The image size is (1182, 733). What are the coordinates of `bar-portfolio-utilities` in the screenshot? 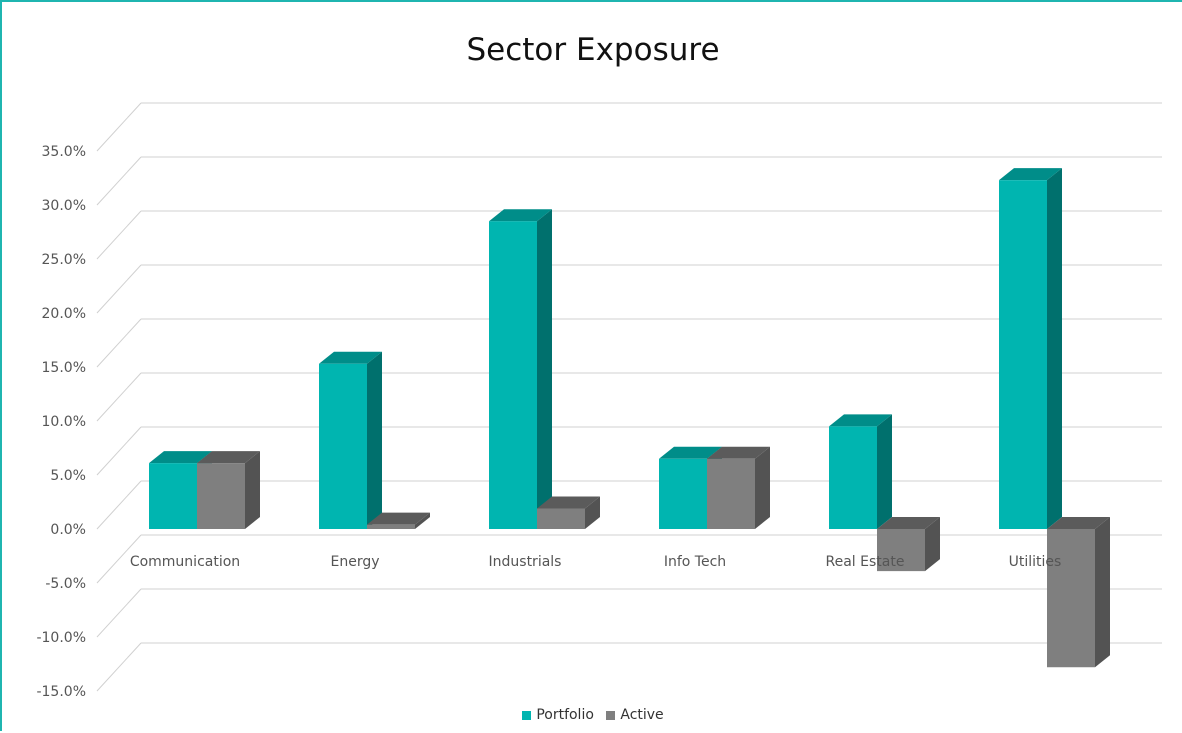 It's located at (1023, 354).